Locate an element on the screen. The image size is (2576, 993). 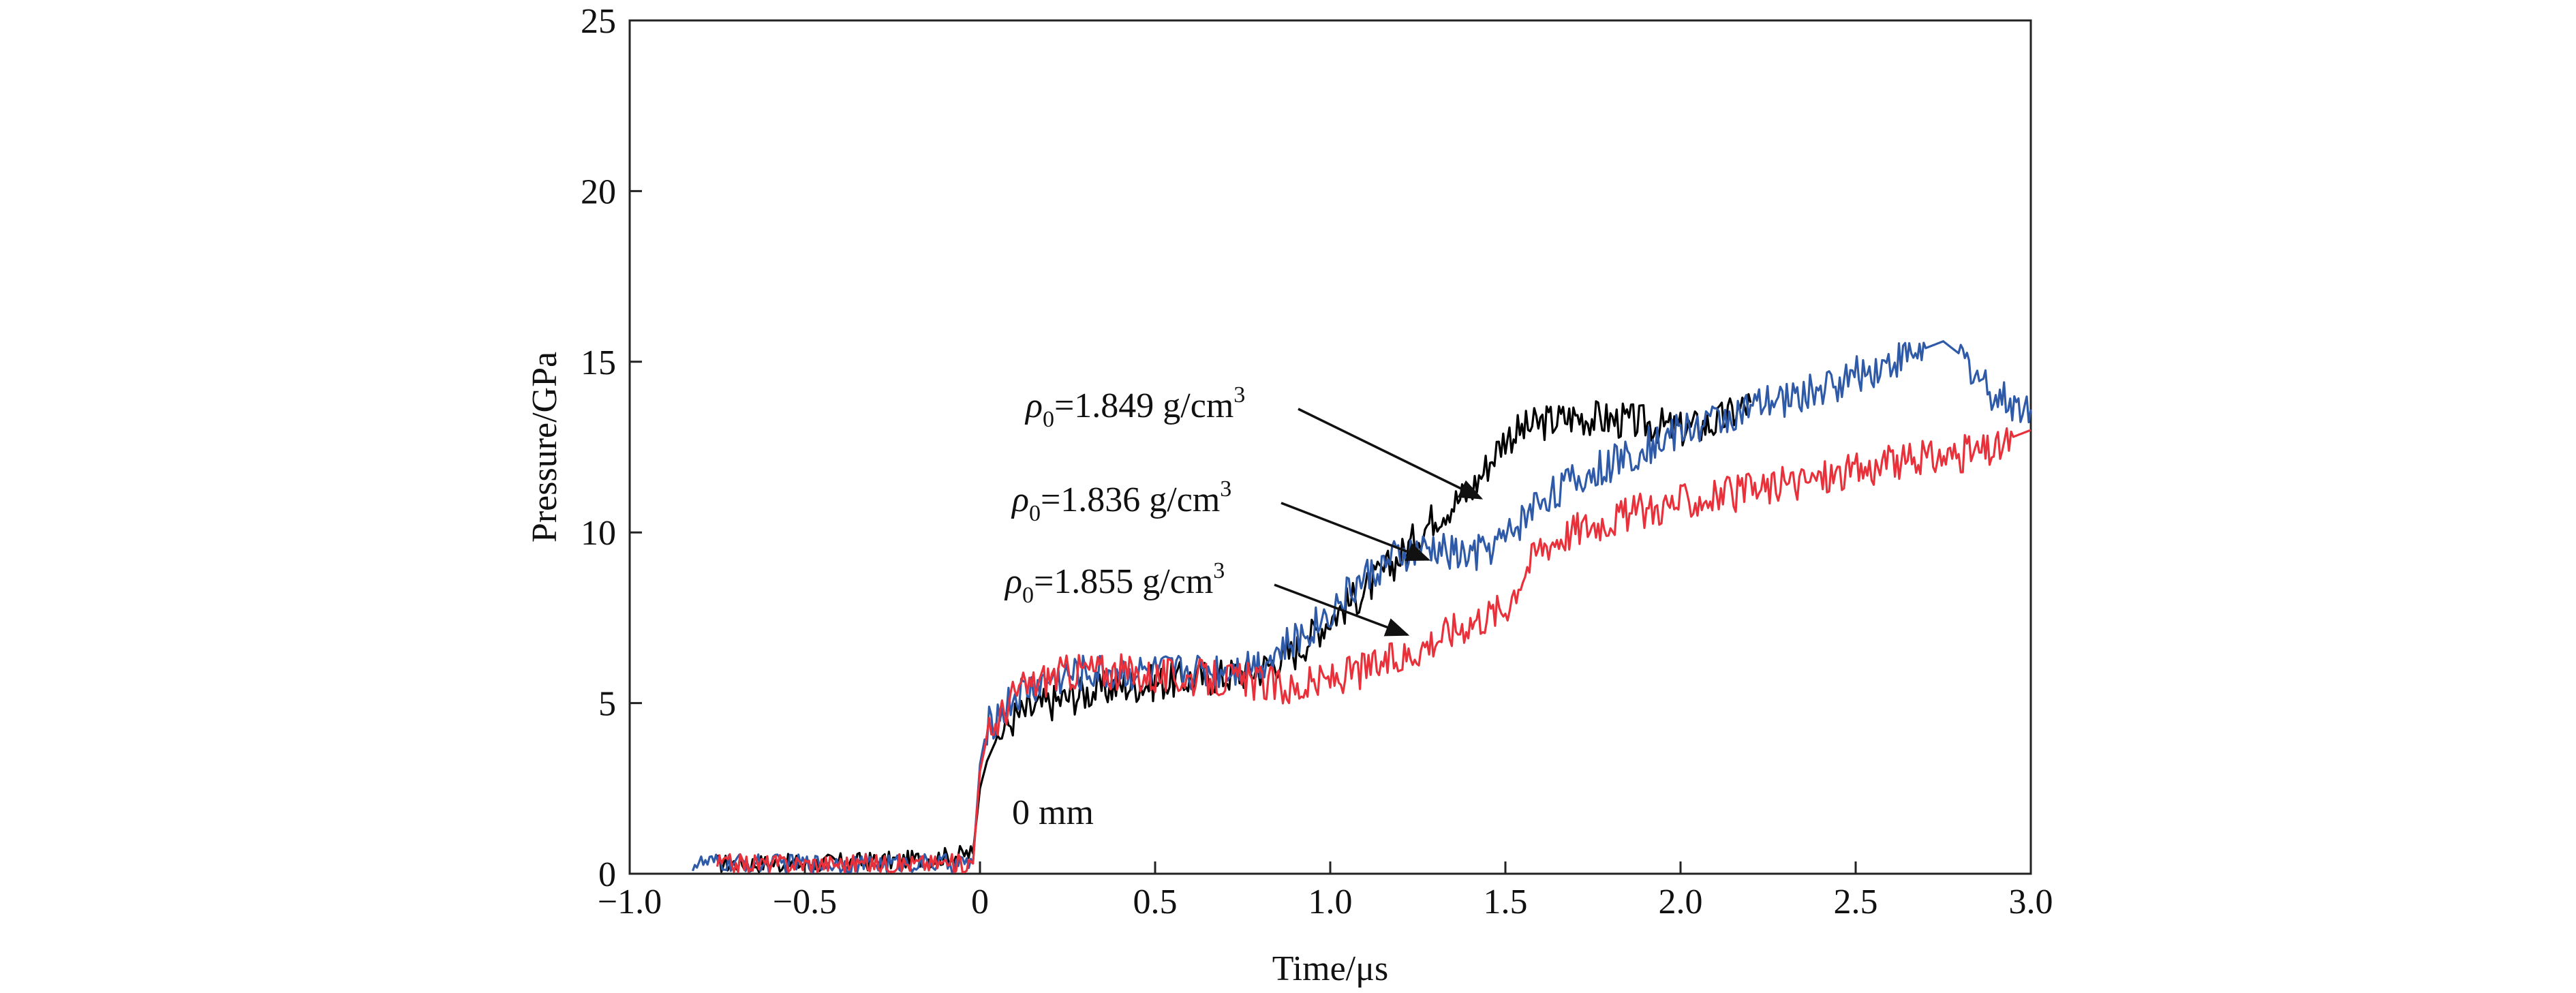
x-tick-label: 0.5 is located at coordinates (1155, 902).